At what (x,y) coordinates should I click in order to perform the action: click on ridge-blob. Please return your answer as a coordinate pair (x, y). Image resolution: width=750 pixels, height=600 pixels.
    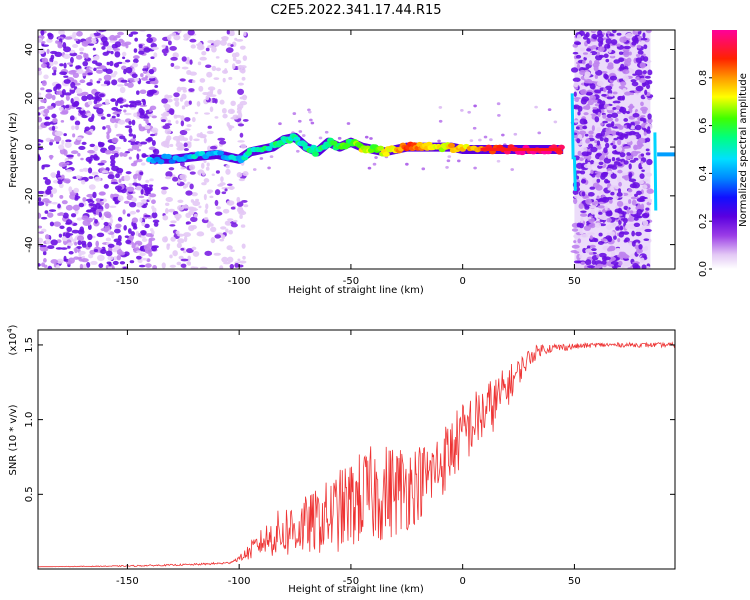
    Looking at the image, I should click on (269, 148).